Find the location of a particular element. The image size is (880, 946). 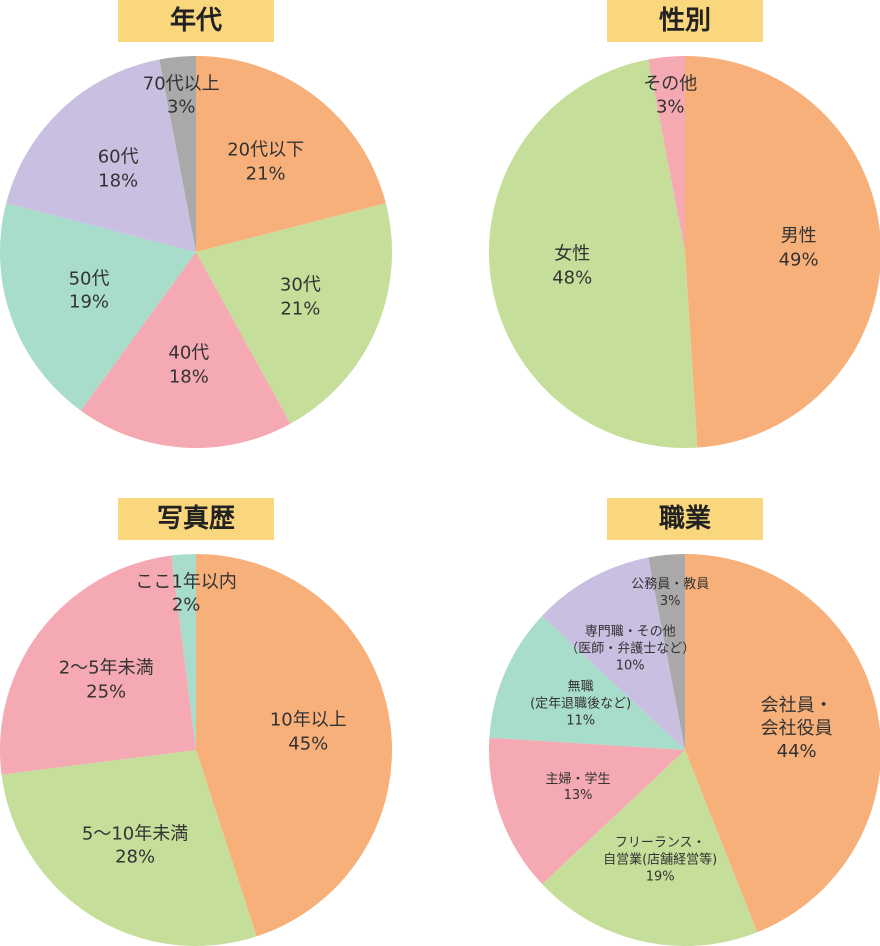

category-label: 主婦・学生 is located at coordinates (578, 779).